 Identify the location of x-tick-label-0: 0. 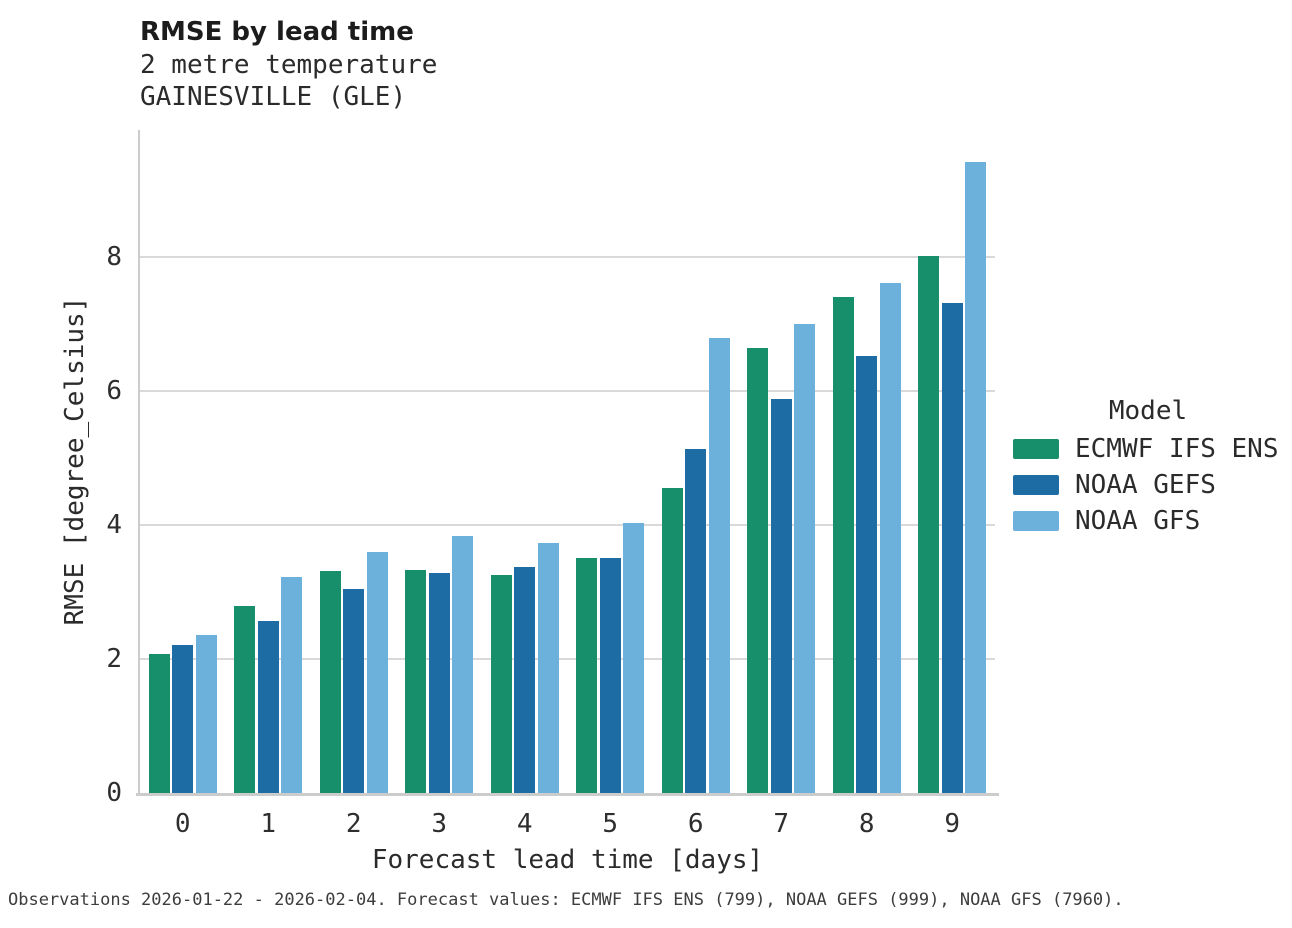
(182, 824).